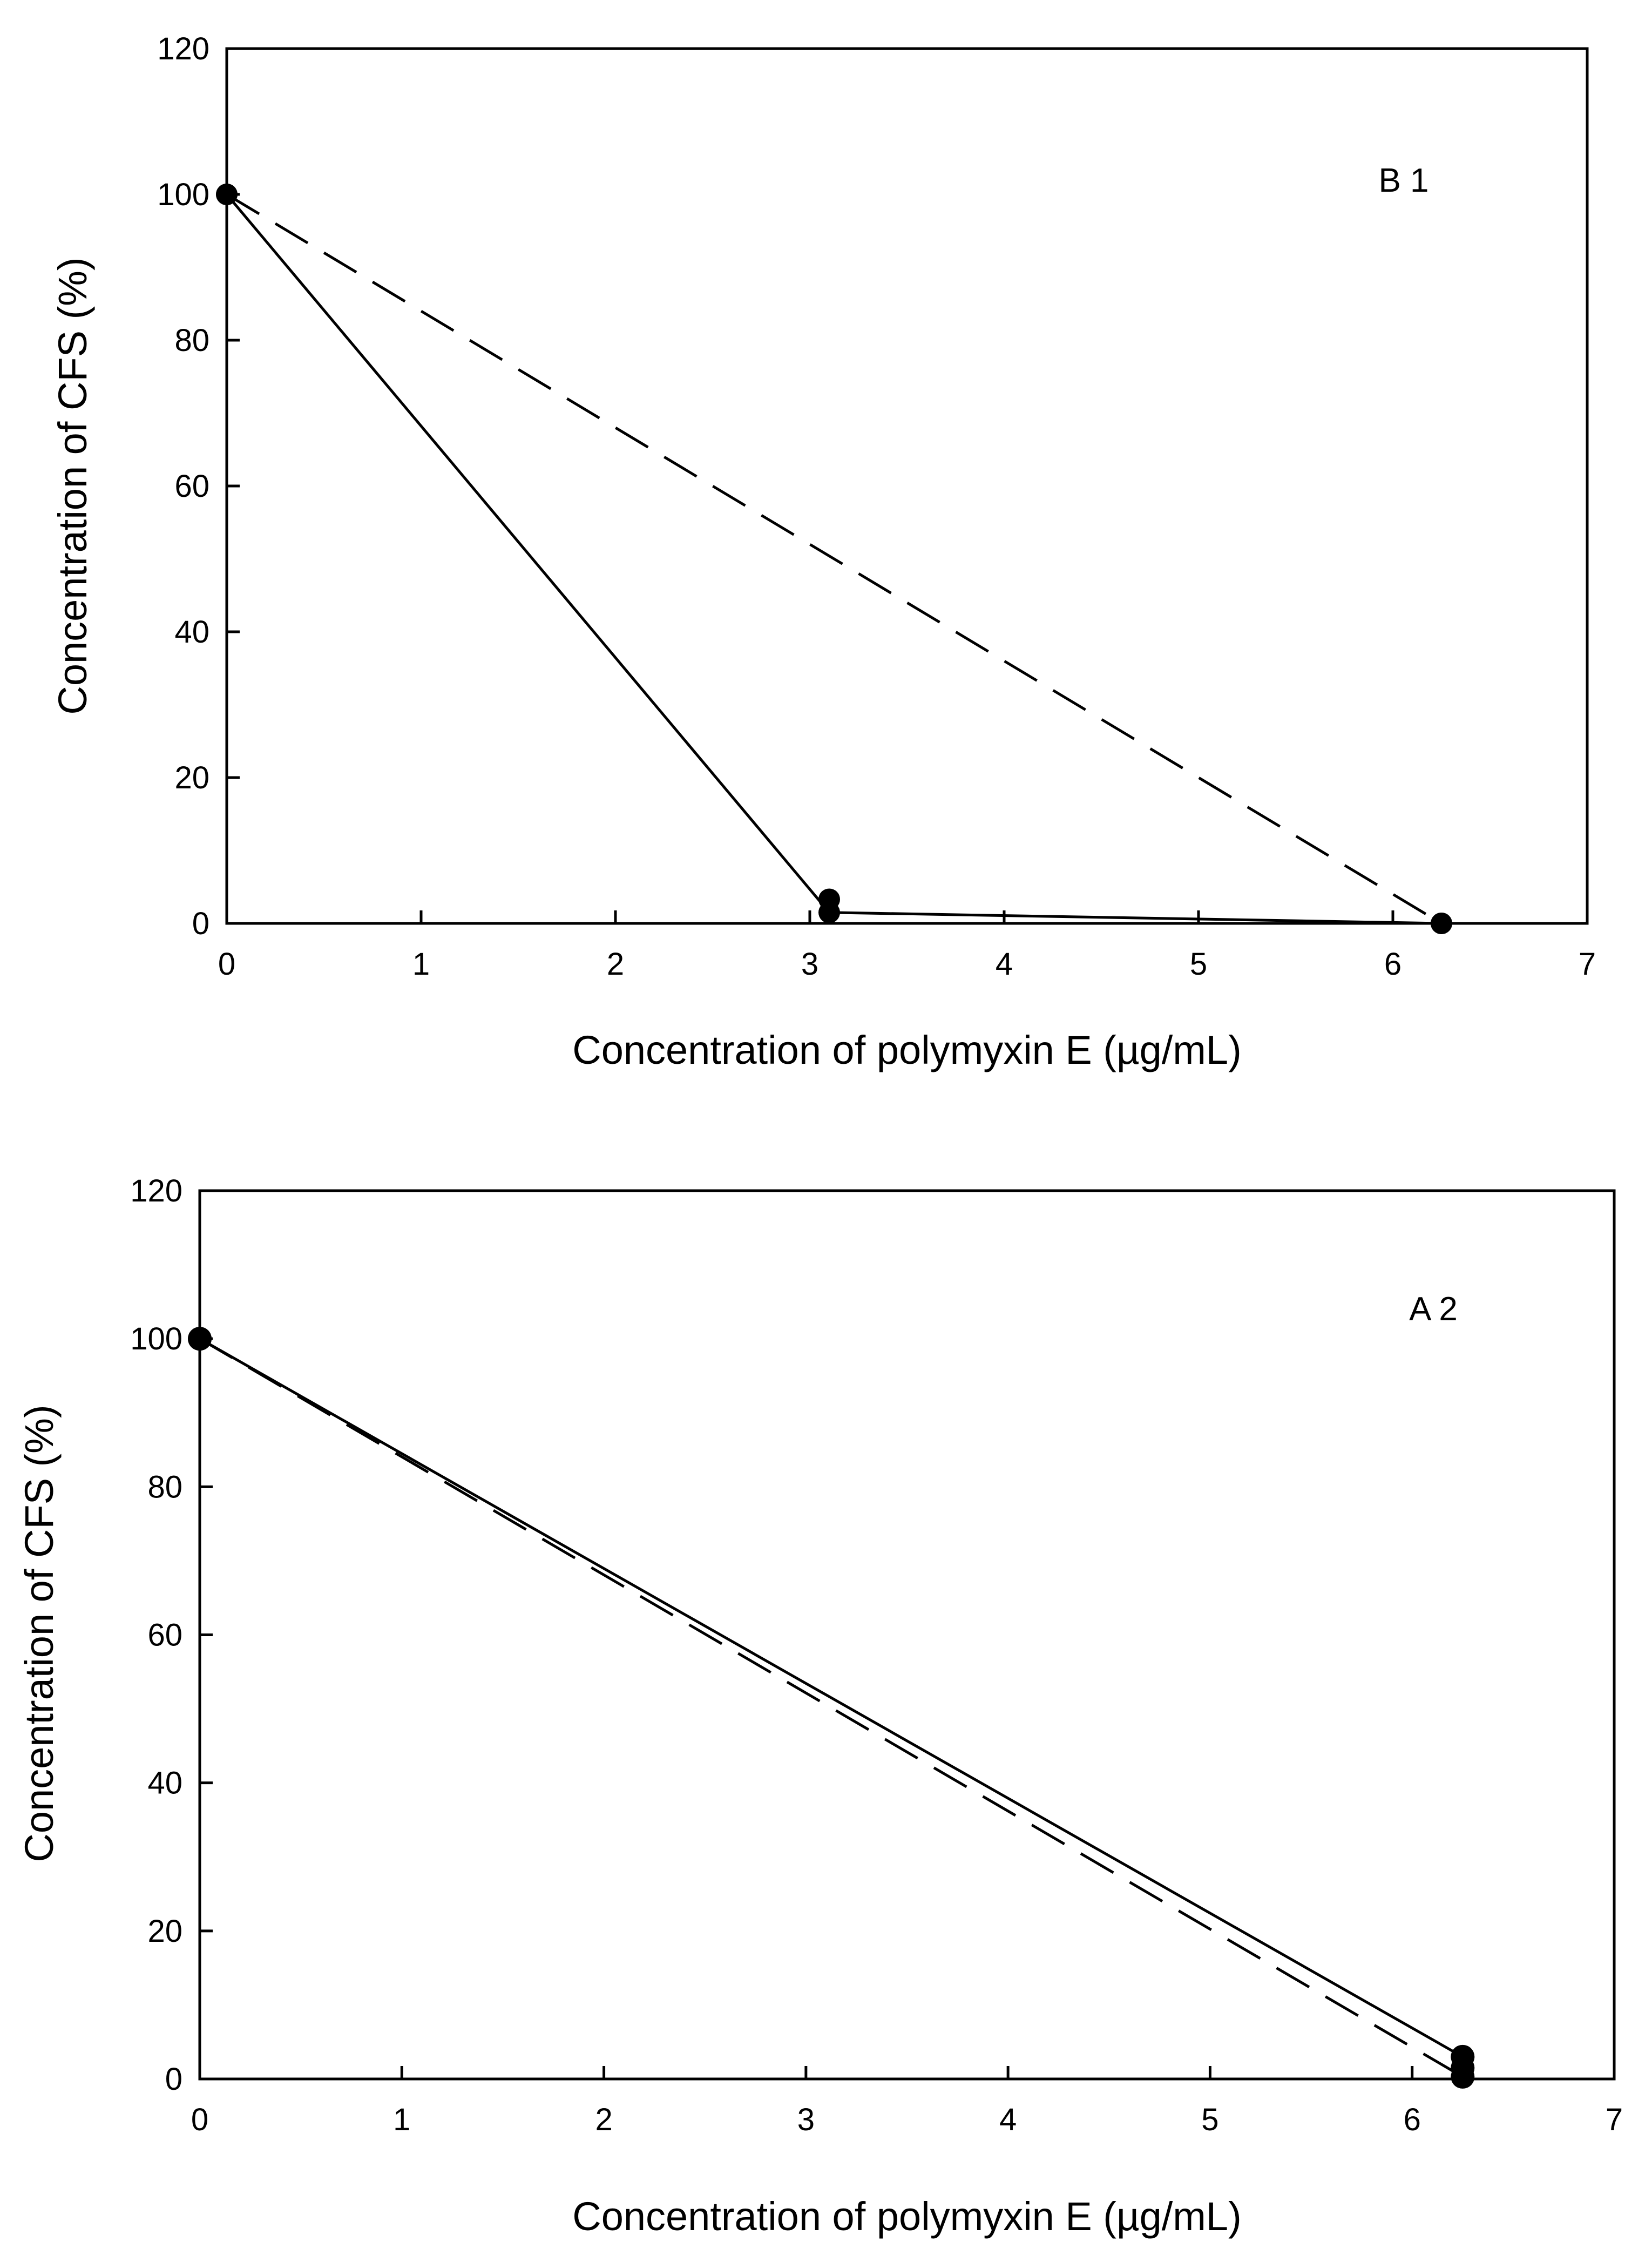 The image size is (1652, 2255). Describe the element at coordinates (1433, 1309) in the screenshot. I see `panel-label: A 2` at that location.